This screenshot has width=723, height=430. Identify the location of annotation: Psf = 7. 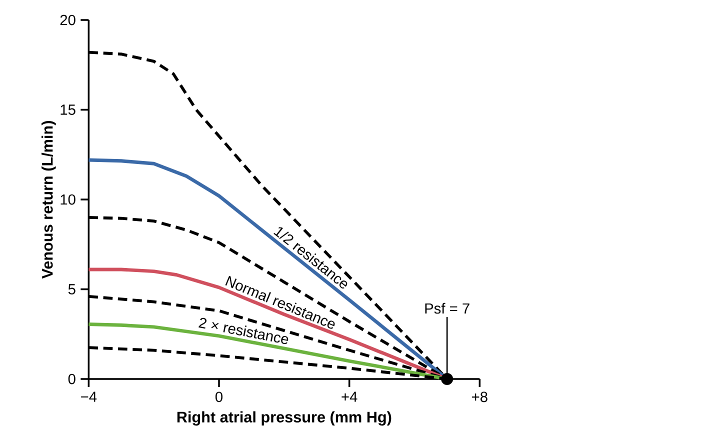
(447, 308).